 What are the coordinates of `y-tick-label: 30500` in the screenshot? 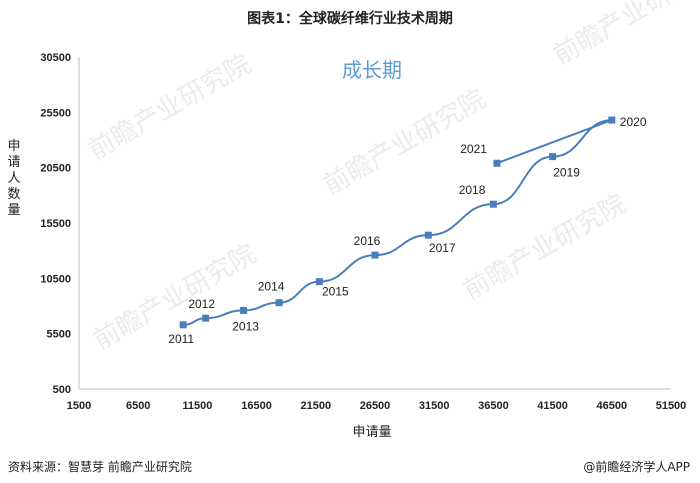 It's located at (55, 58).